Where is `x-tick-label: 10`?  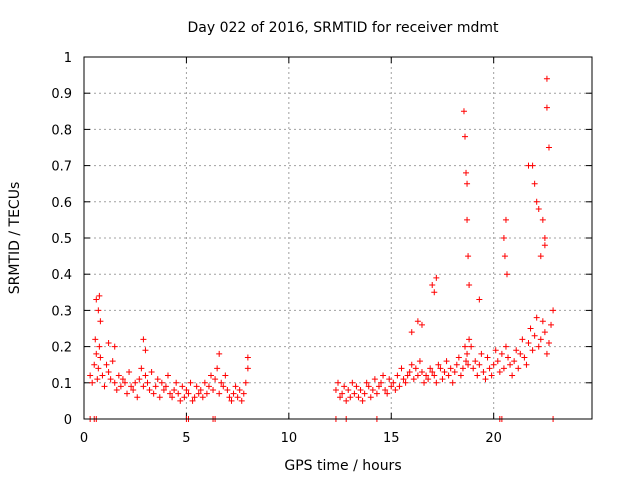 x-tick-label: 10 is located at coordinates (289, 438).